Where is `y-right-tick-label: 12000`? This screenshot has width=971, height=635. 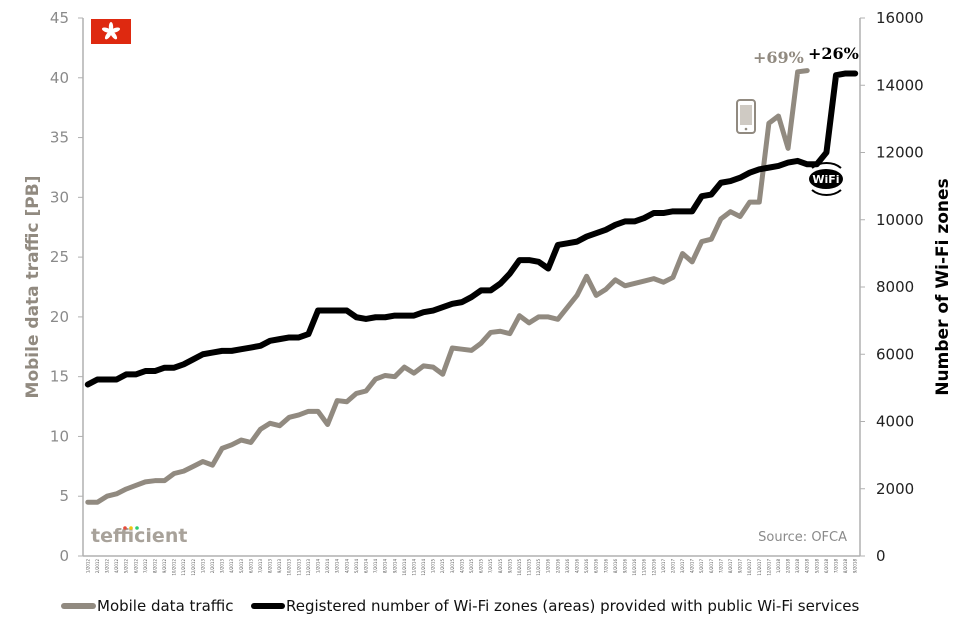
y-right-tick-label: 12000 is located at coordinates (900, 153).